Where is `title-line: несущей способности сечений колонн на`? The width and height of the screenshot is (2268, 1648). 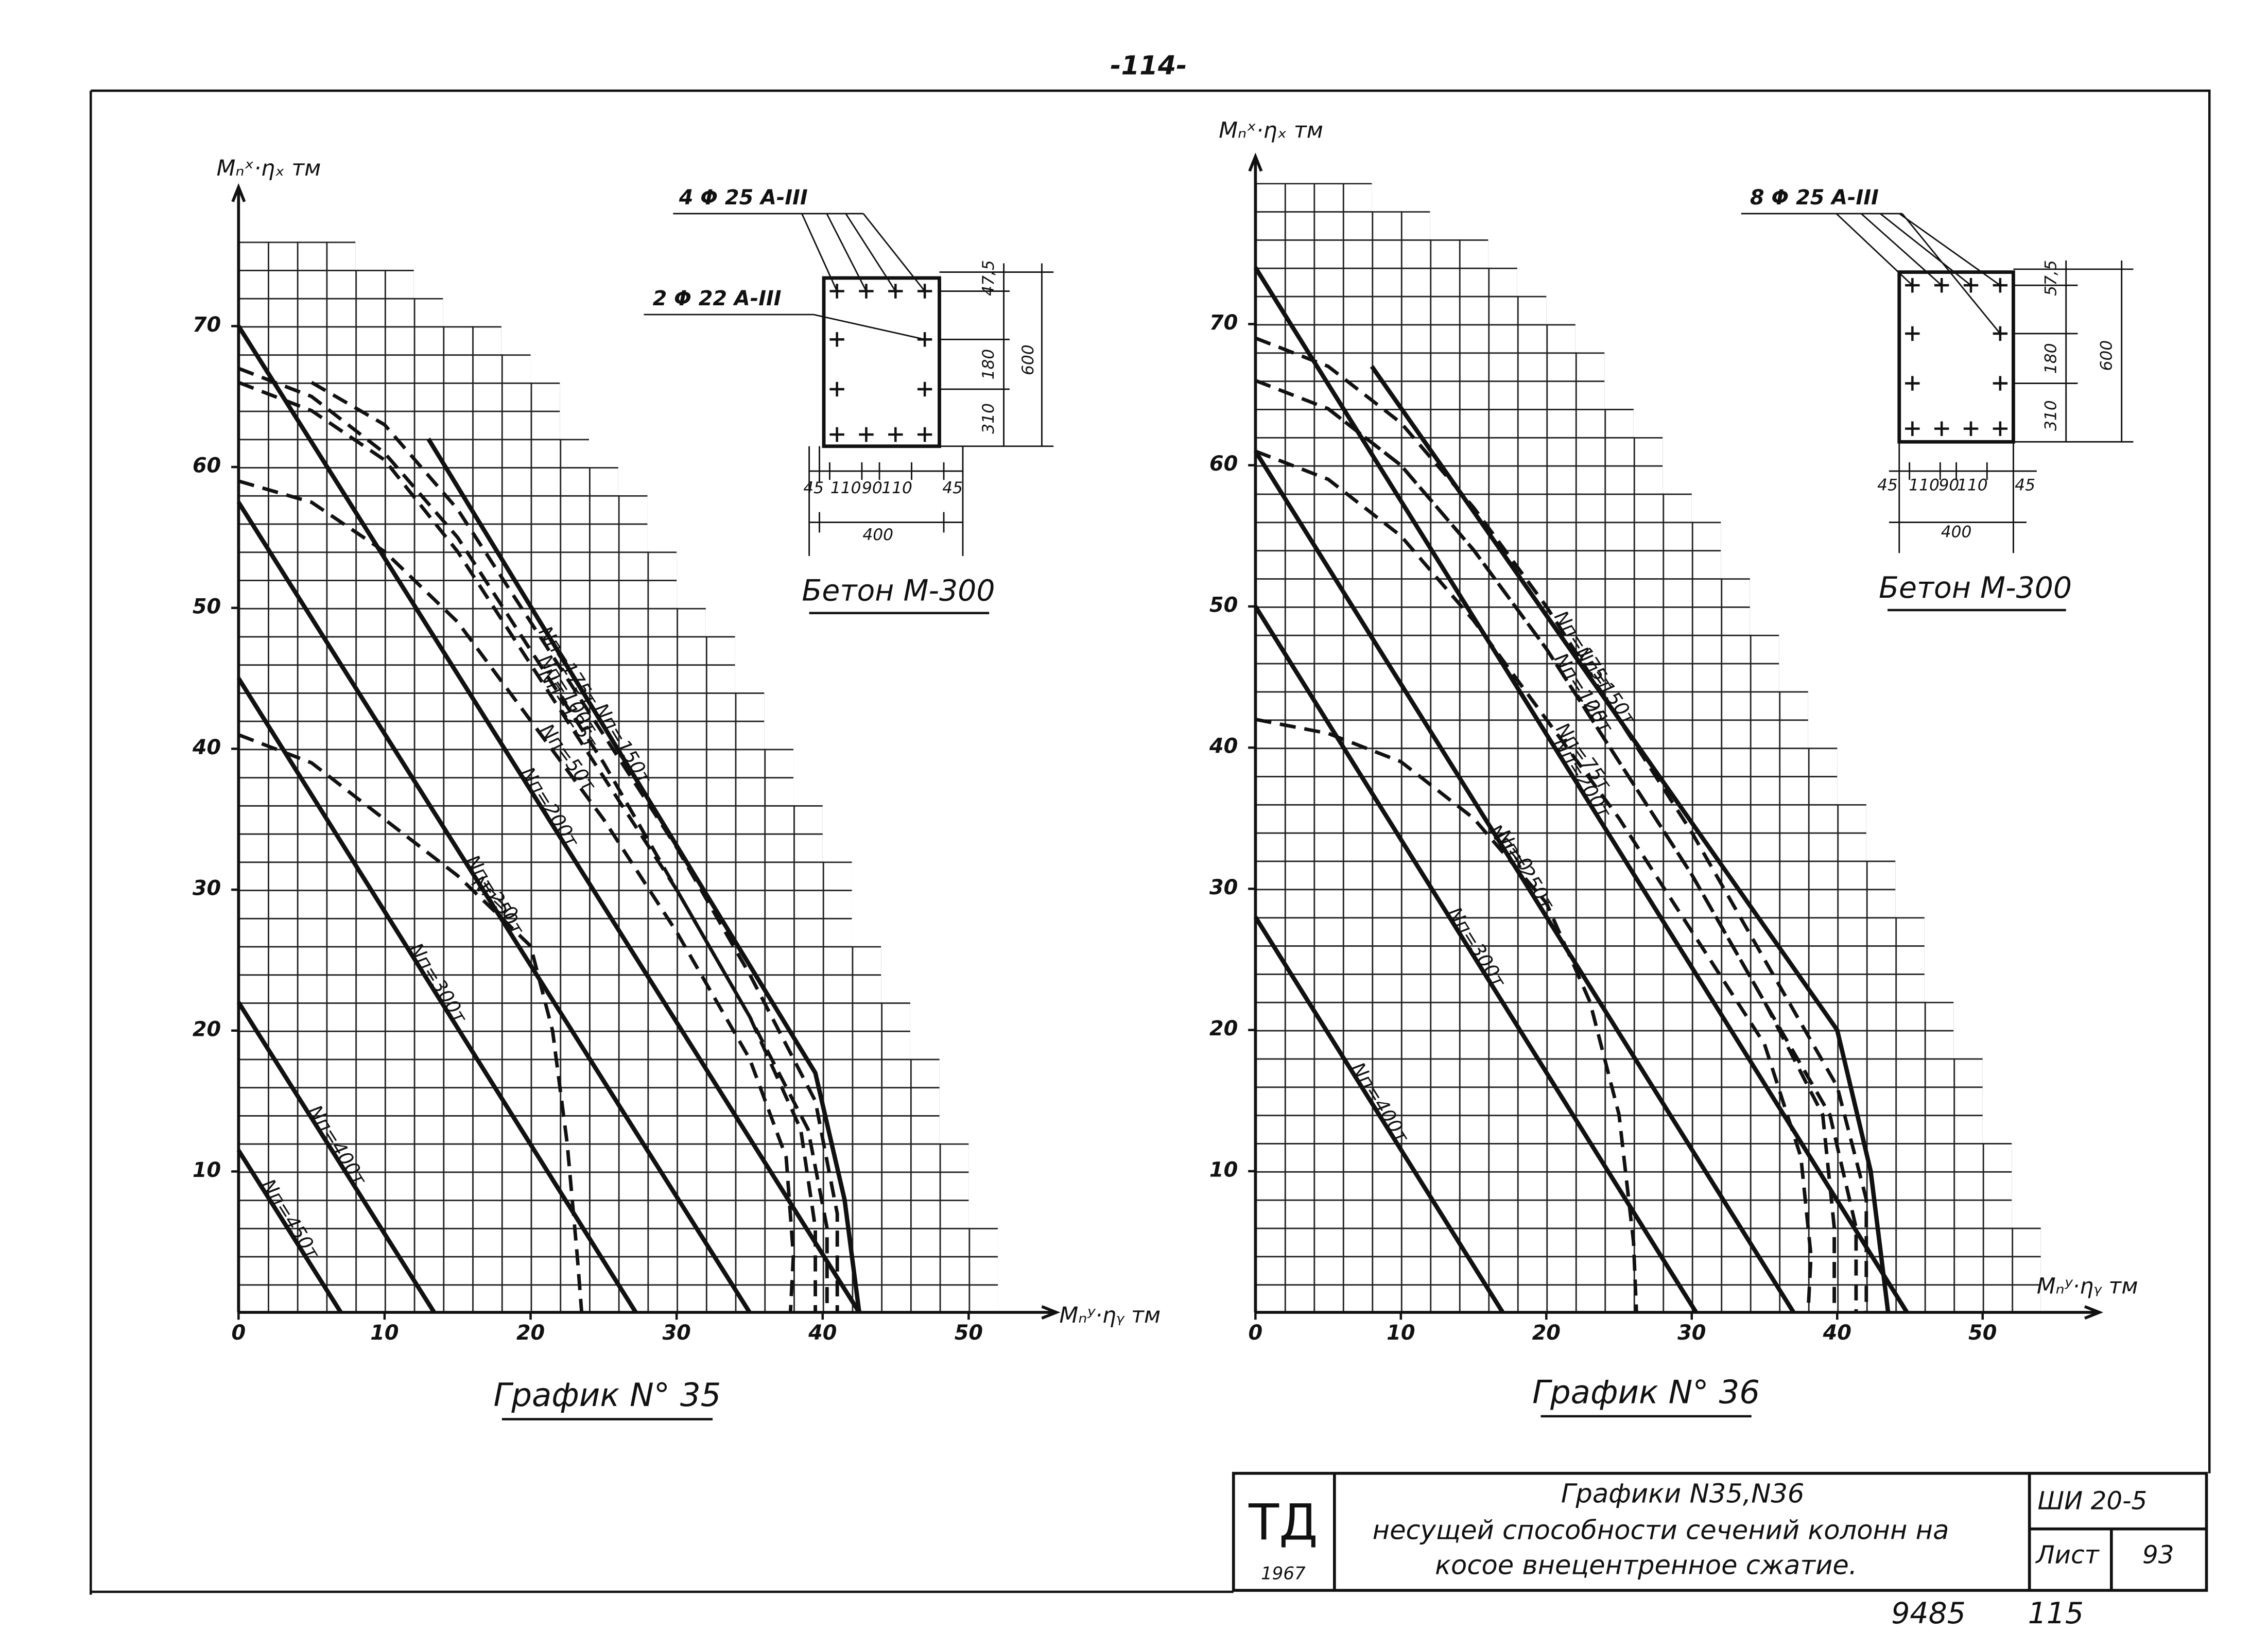
title-line: несущей способности сечений колонн на is located at coordinates (1661, 1531).